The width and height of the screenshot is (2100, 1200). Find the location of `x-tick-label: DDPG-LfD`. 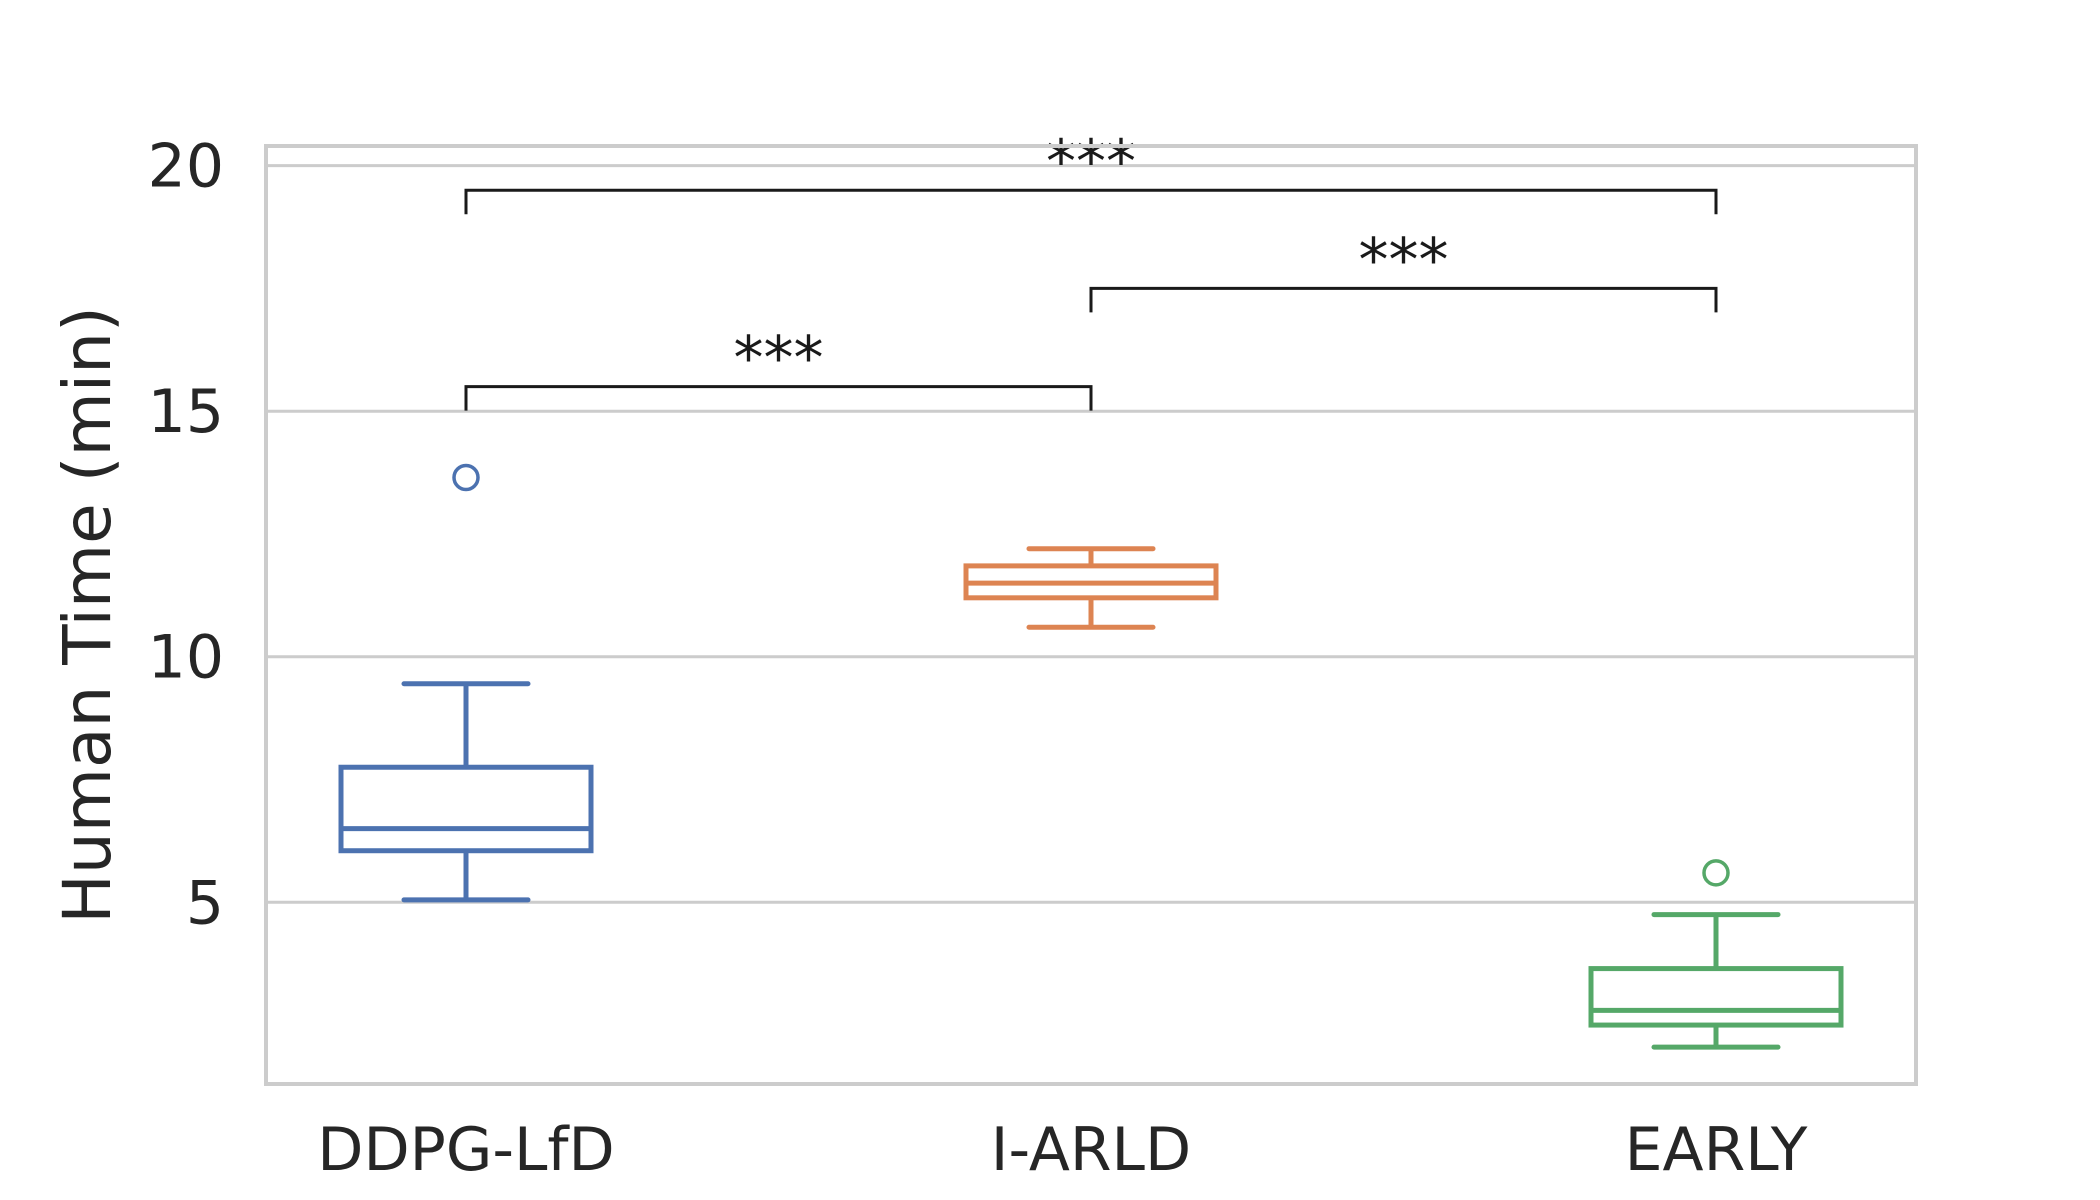

x-tick-label: DDPG-LfD is located at coordinates (465, 1150).